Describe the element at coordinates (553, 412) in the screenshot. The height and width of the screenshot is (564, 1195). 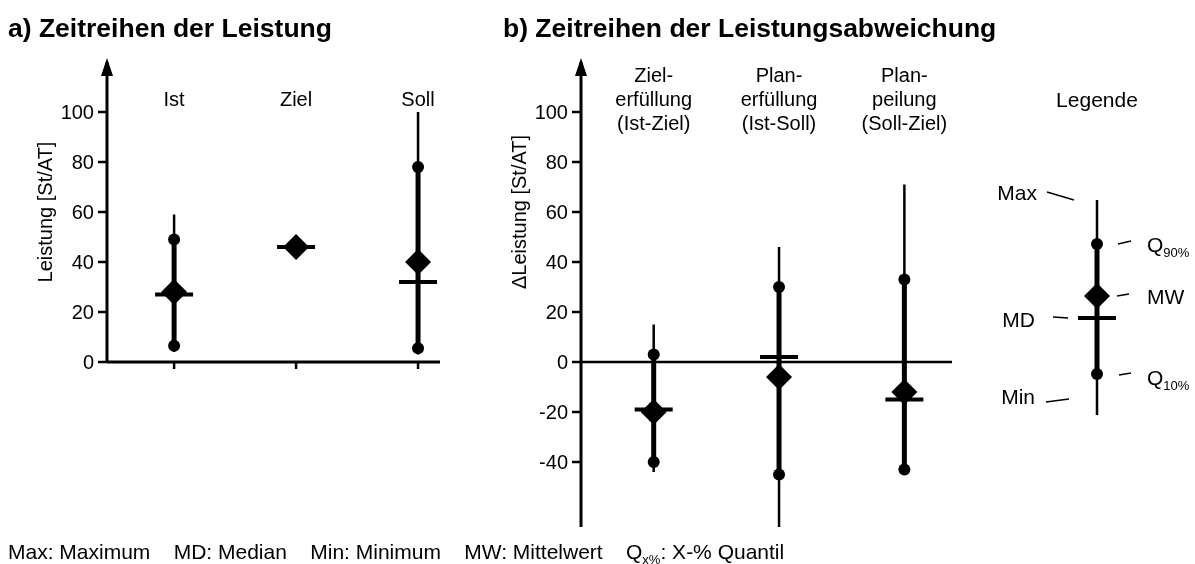
I see `y-tick-label: -20` at that location.